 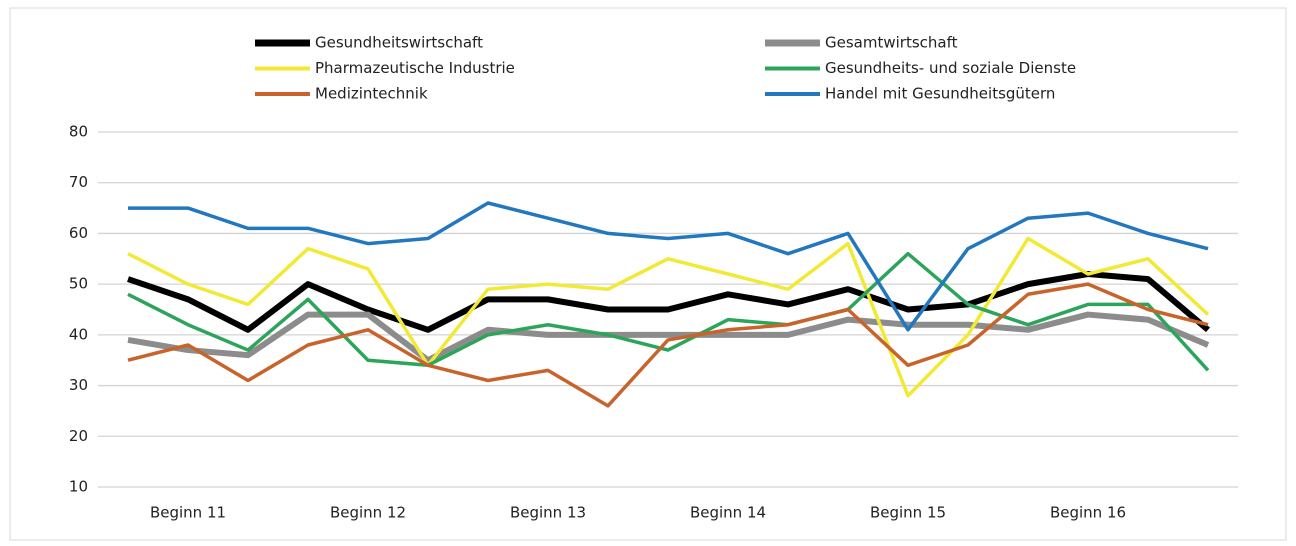 I want to click on x-tick-label: Beginn 14, so click(x=728, y=513).